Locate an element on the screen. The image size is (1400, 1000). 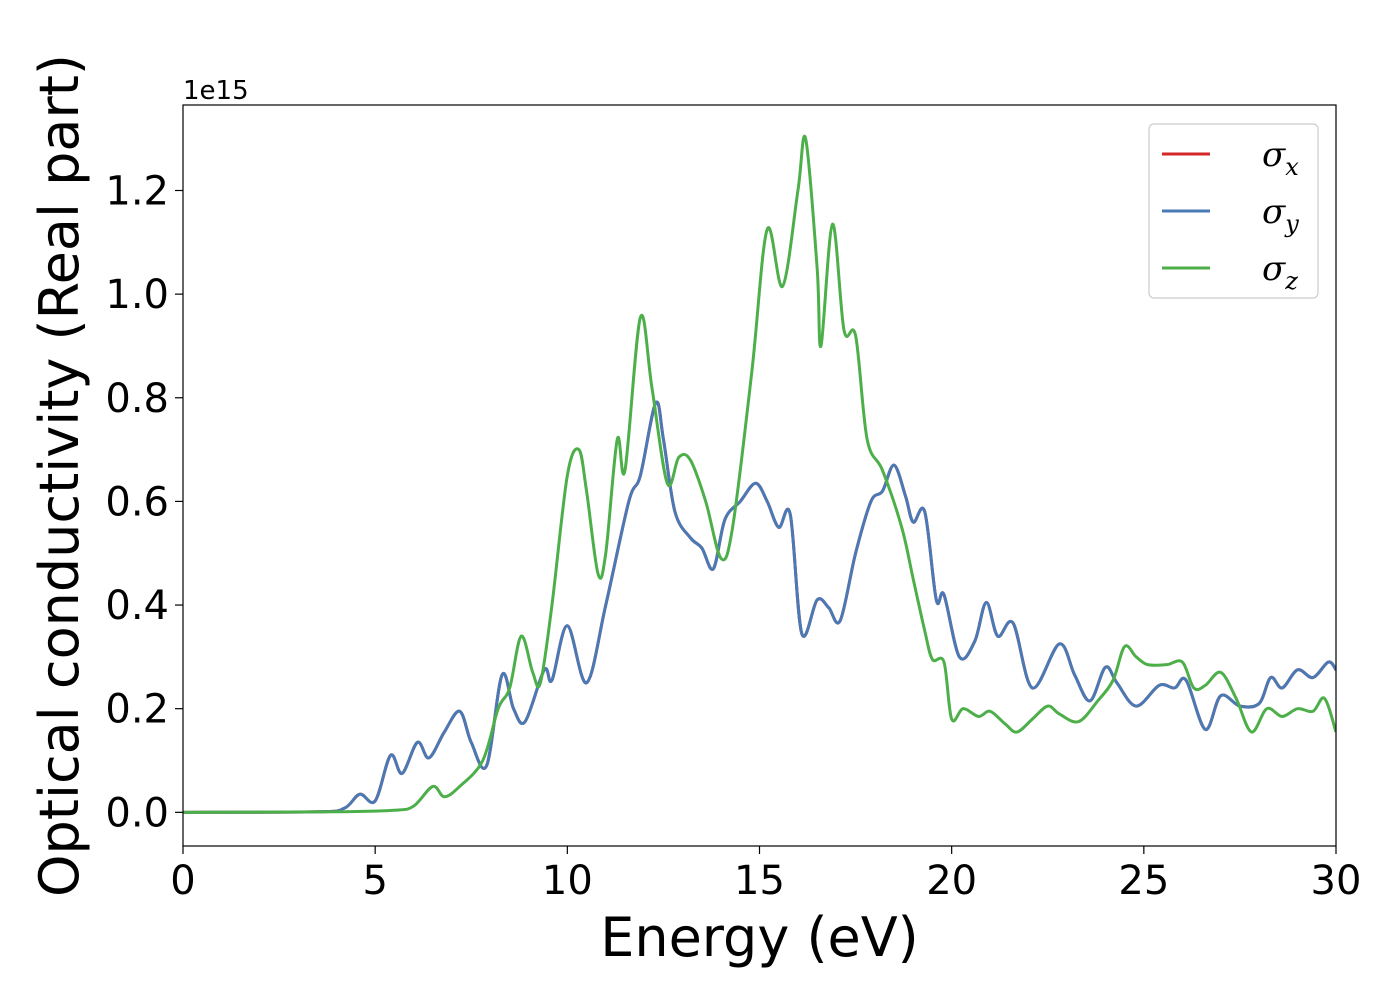
y-axis-ticks: 0.0 0.2 0.4 0.6 0.8 1.0 1.2 is located at coordinates (144, 502).